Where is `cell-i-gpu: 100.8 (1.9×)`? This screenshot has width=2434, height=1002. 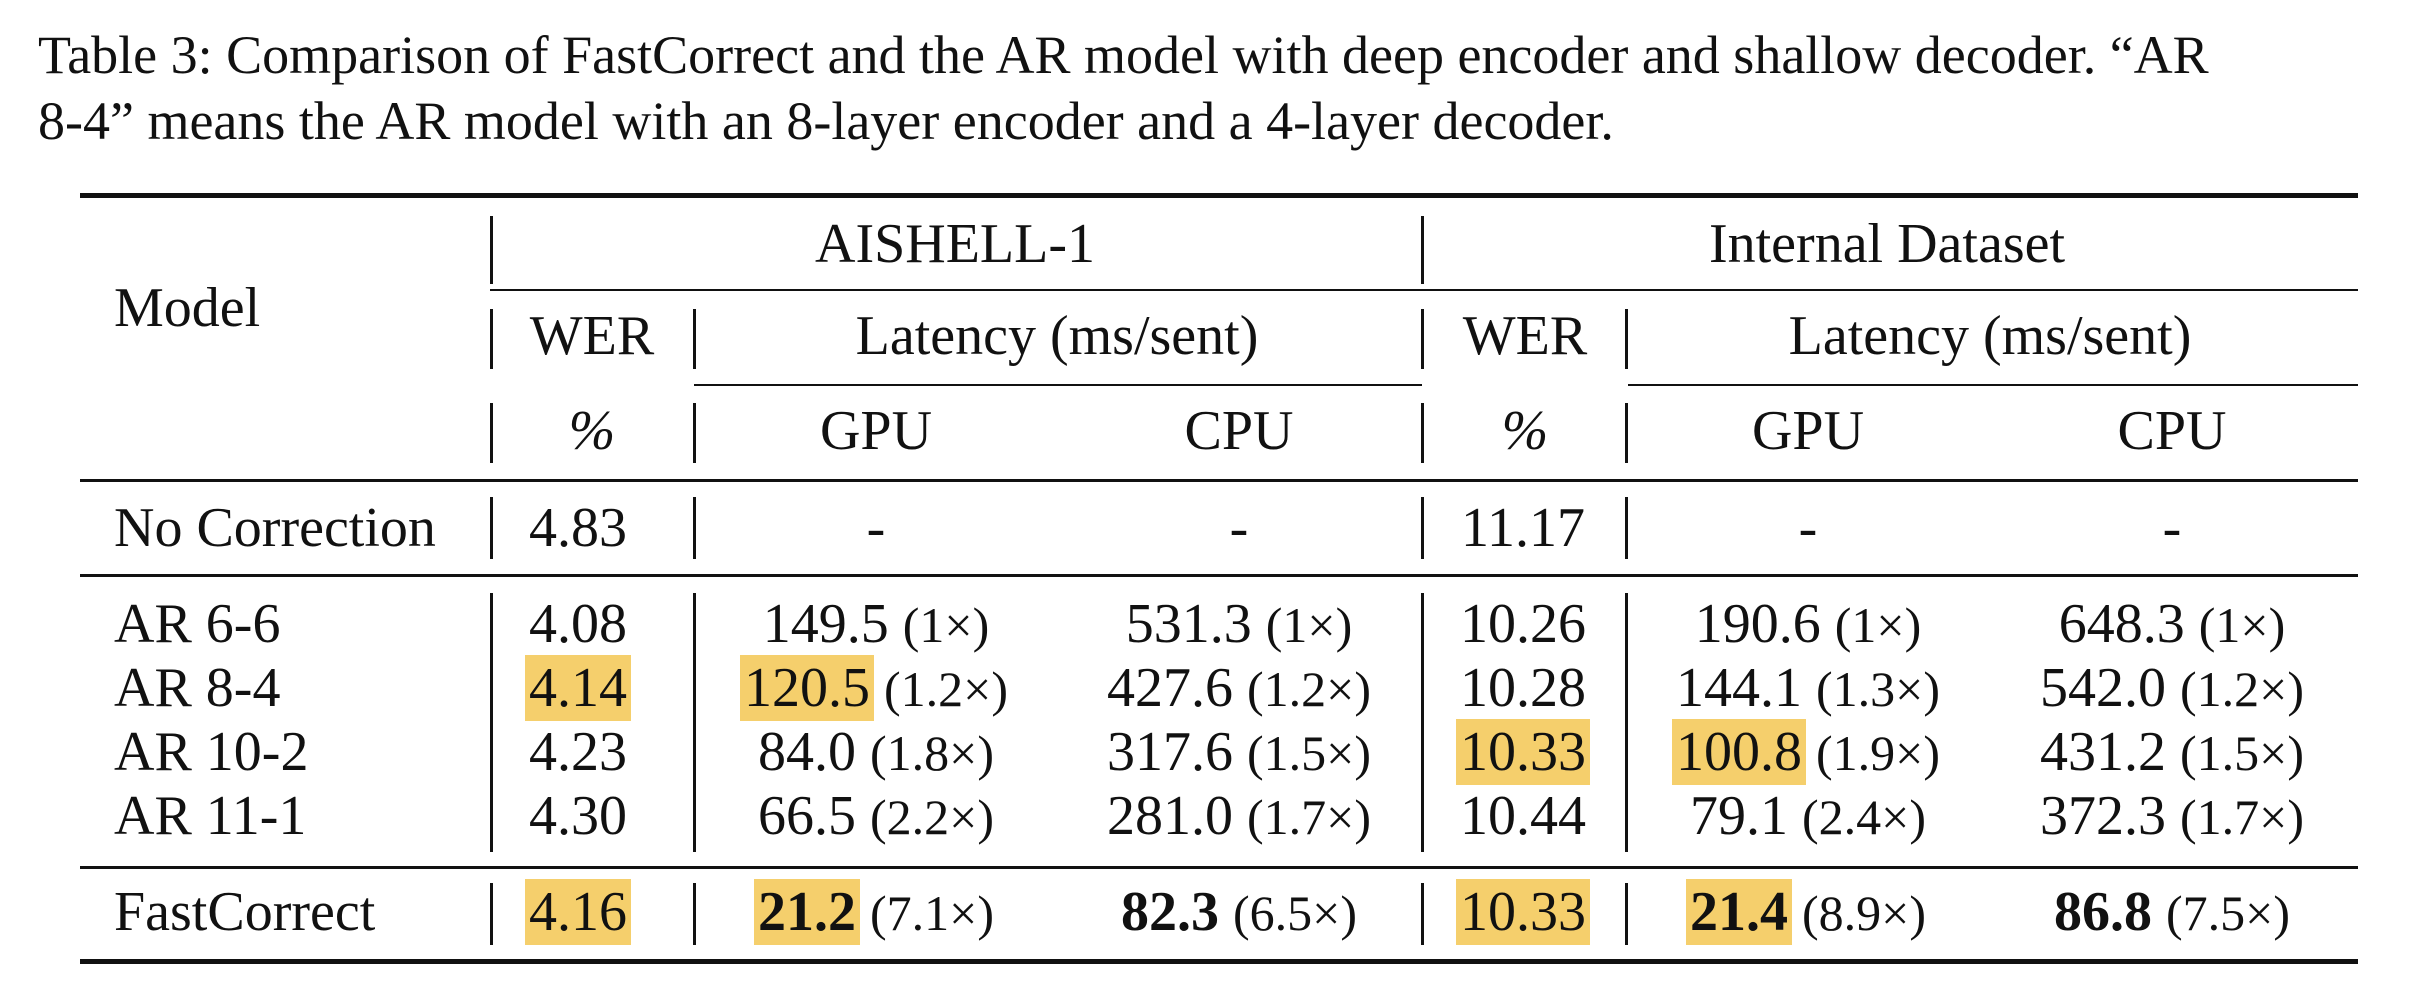 cell-i-gpu: 100.8 (1.9×) is located at coordinates (1806, 752).